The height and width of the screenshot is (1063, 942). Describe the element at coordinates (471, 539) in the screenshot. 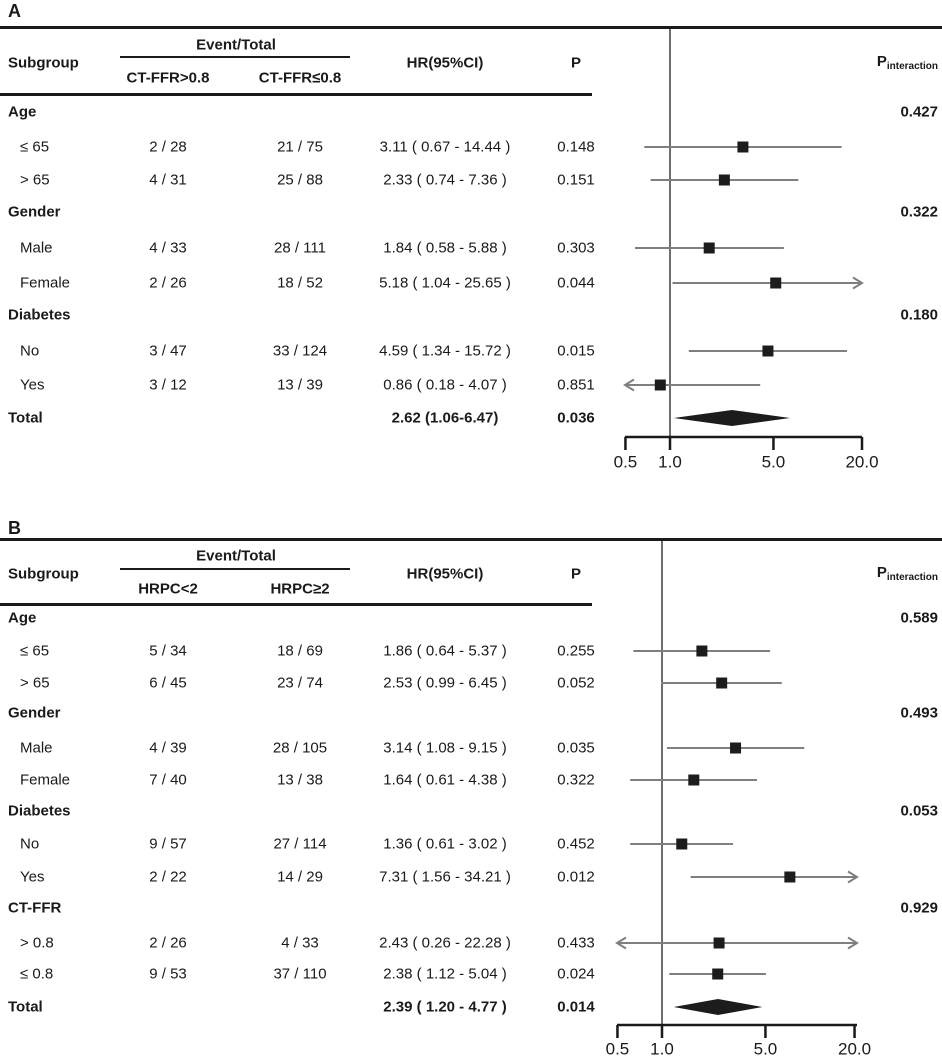

I see `panel-b-top-rule` at that location.